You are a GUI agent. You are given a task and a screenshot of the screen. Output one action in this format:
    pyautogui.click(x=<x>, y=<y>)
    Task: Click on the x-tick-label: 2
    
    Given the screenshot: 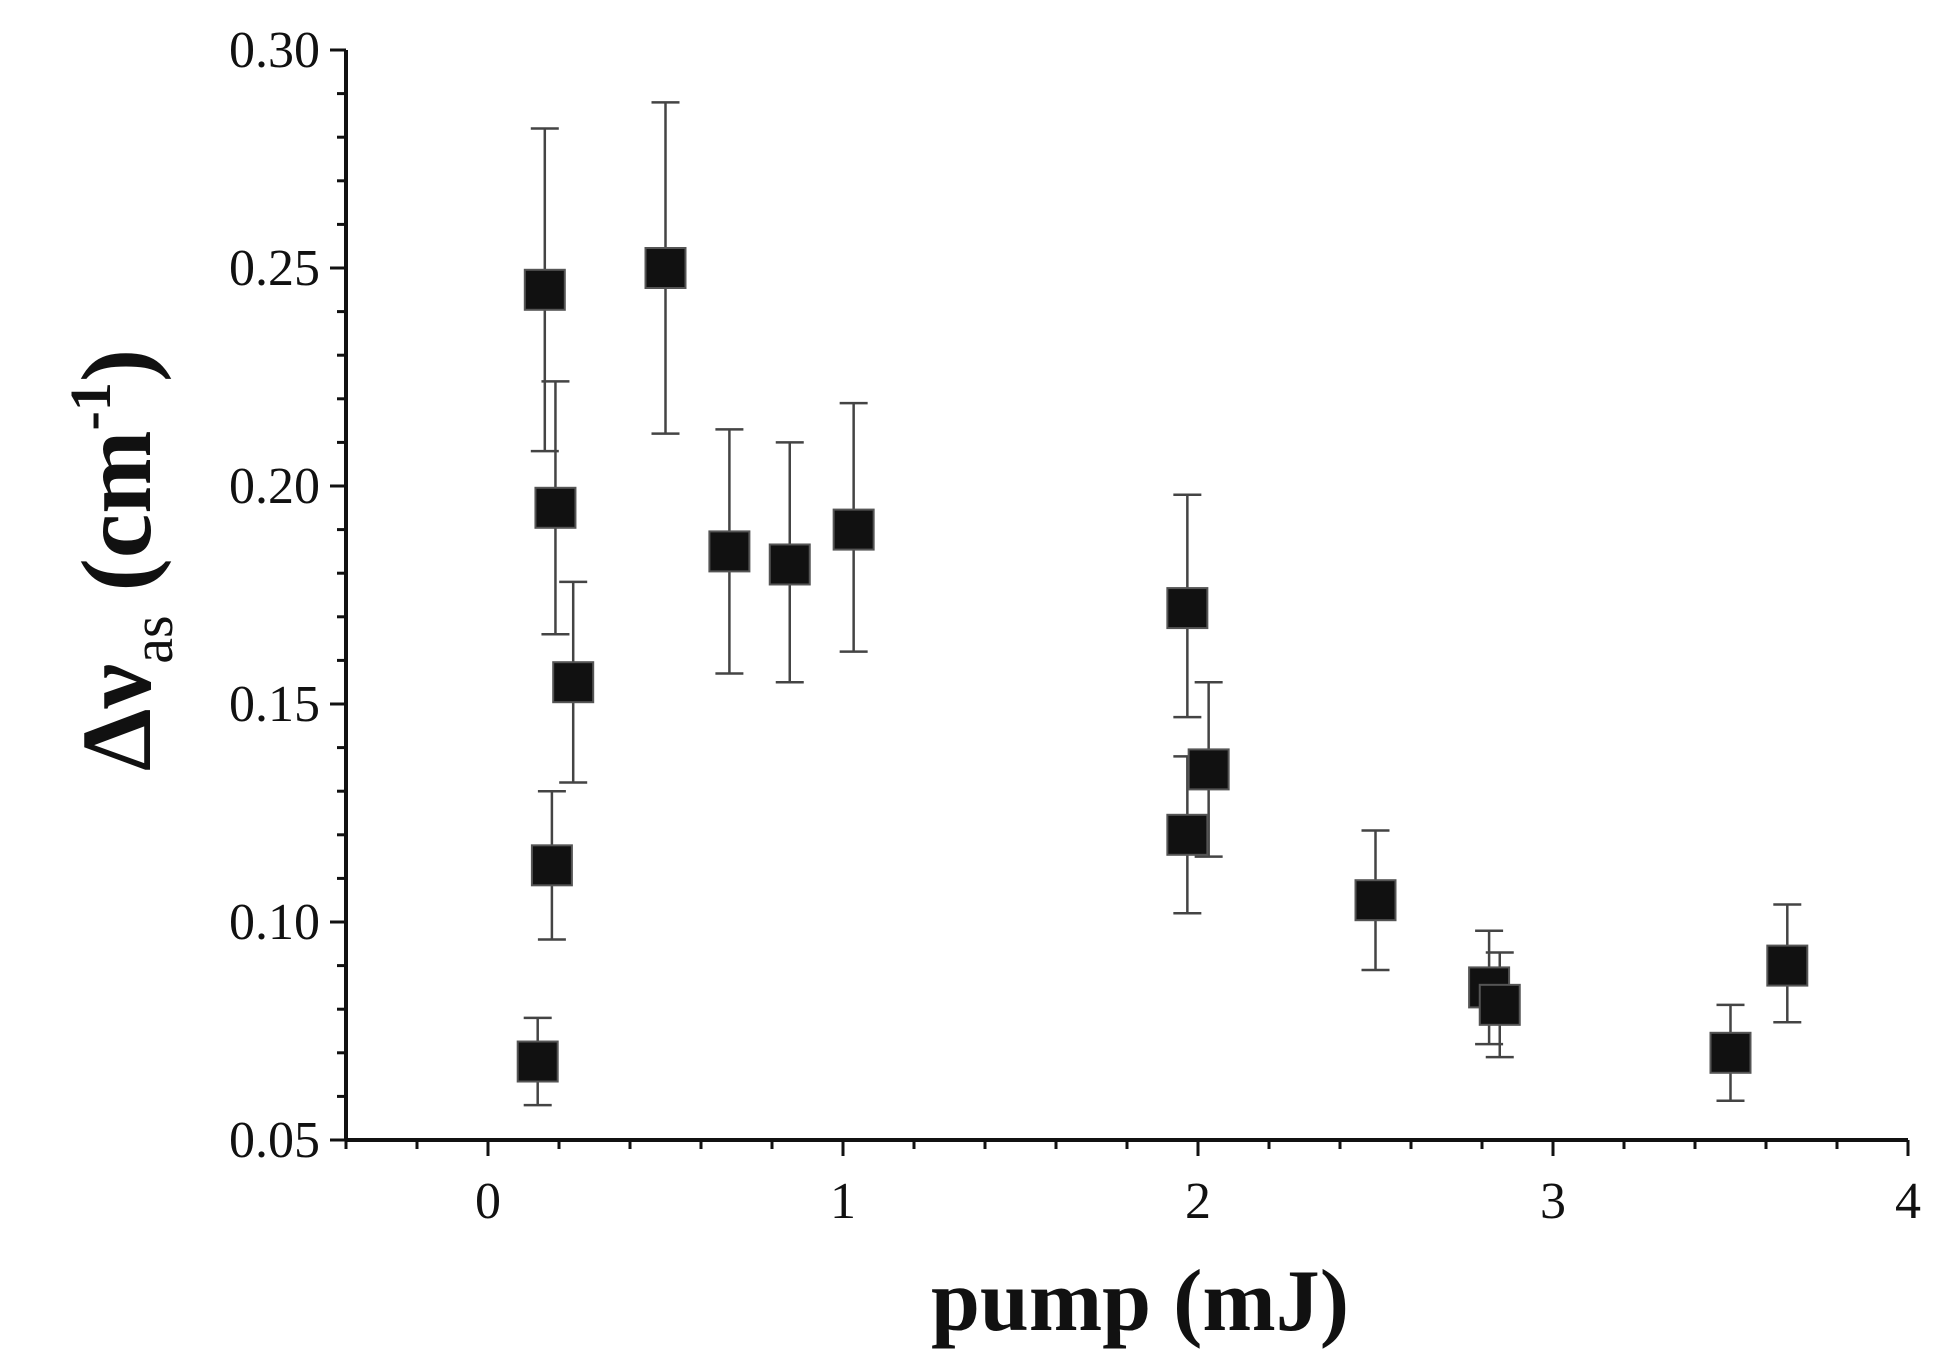 What is the action you would take?
    pyautogui.click(x=1198, y=1201)
    